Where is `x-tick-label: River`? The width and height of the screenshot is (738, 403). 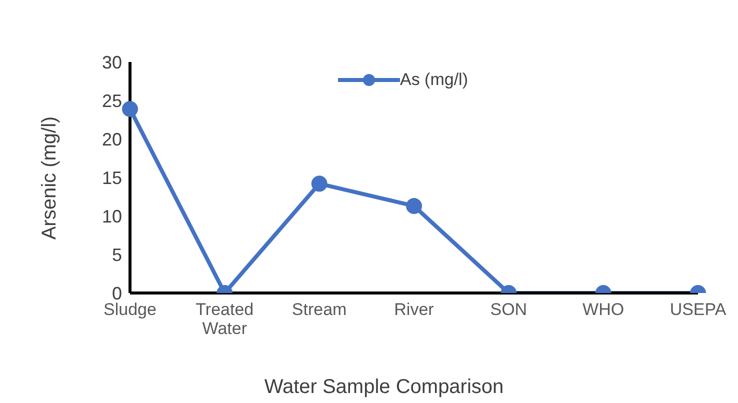 x-tick-label: River is located at coordinates (414, 309).